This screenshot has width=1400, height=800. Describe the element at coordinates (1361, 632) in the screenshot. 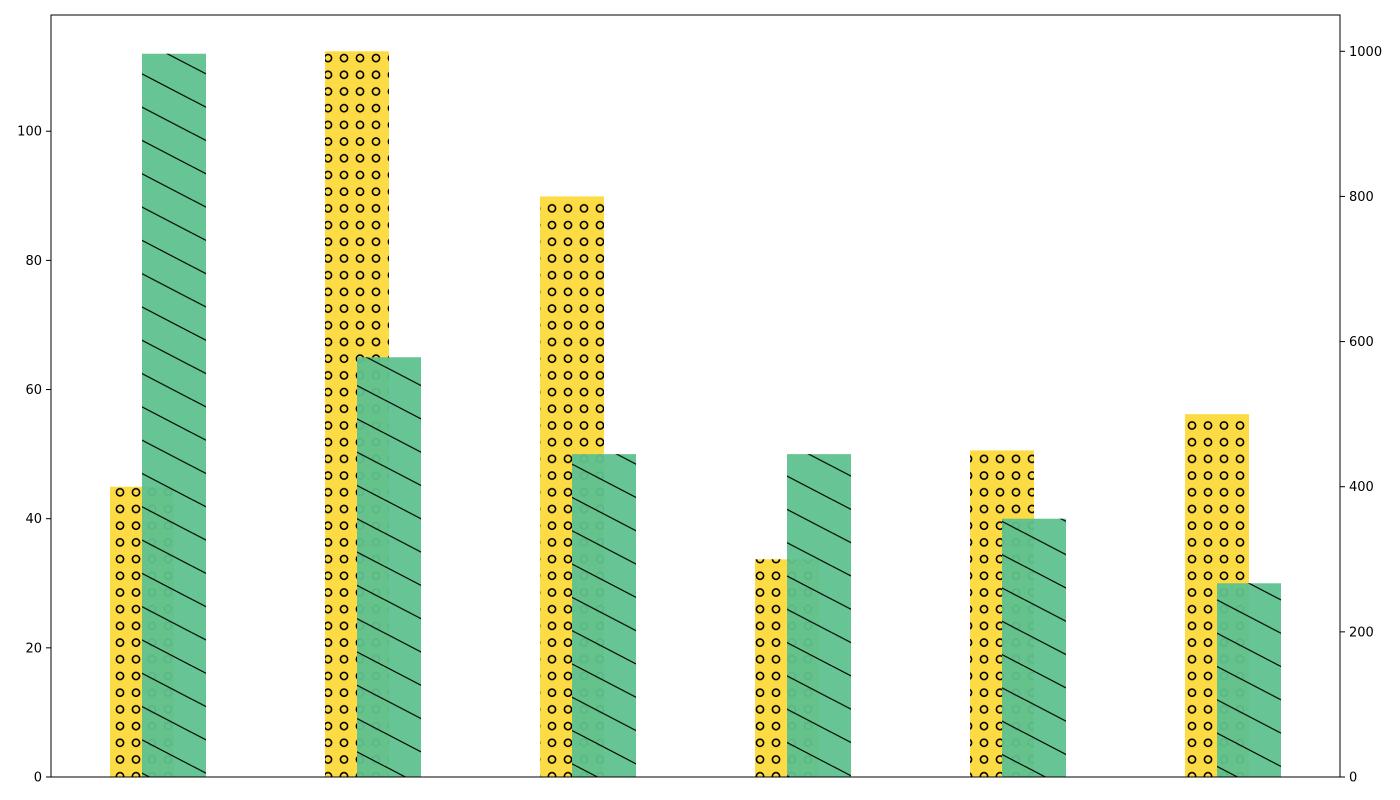

I see `right-axis-tick-label: 200` at that location.